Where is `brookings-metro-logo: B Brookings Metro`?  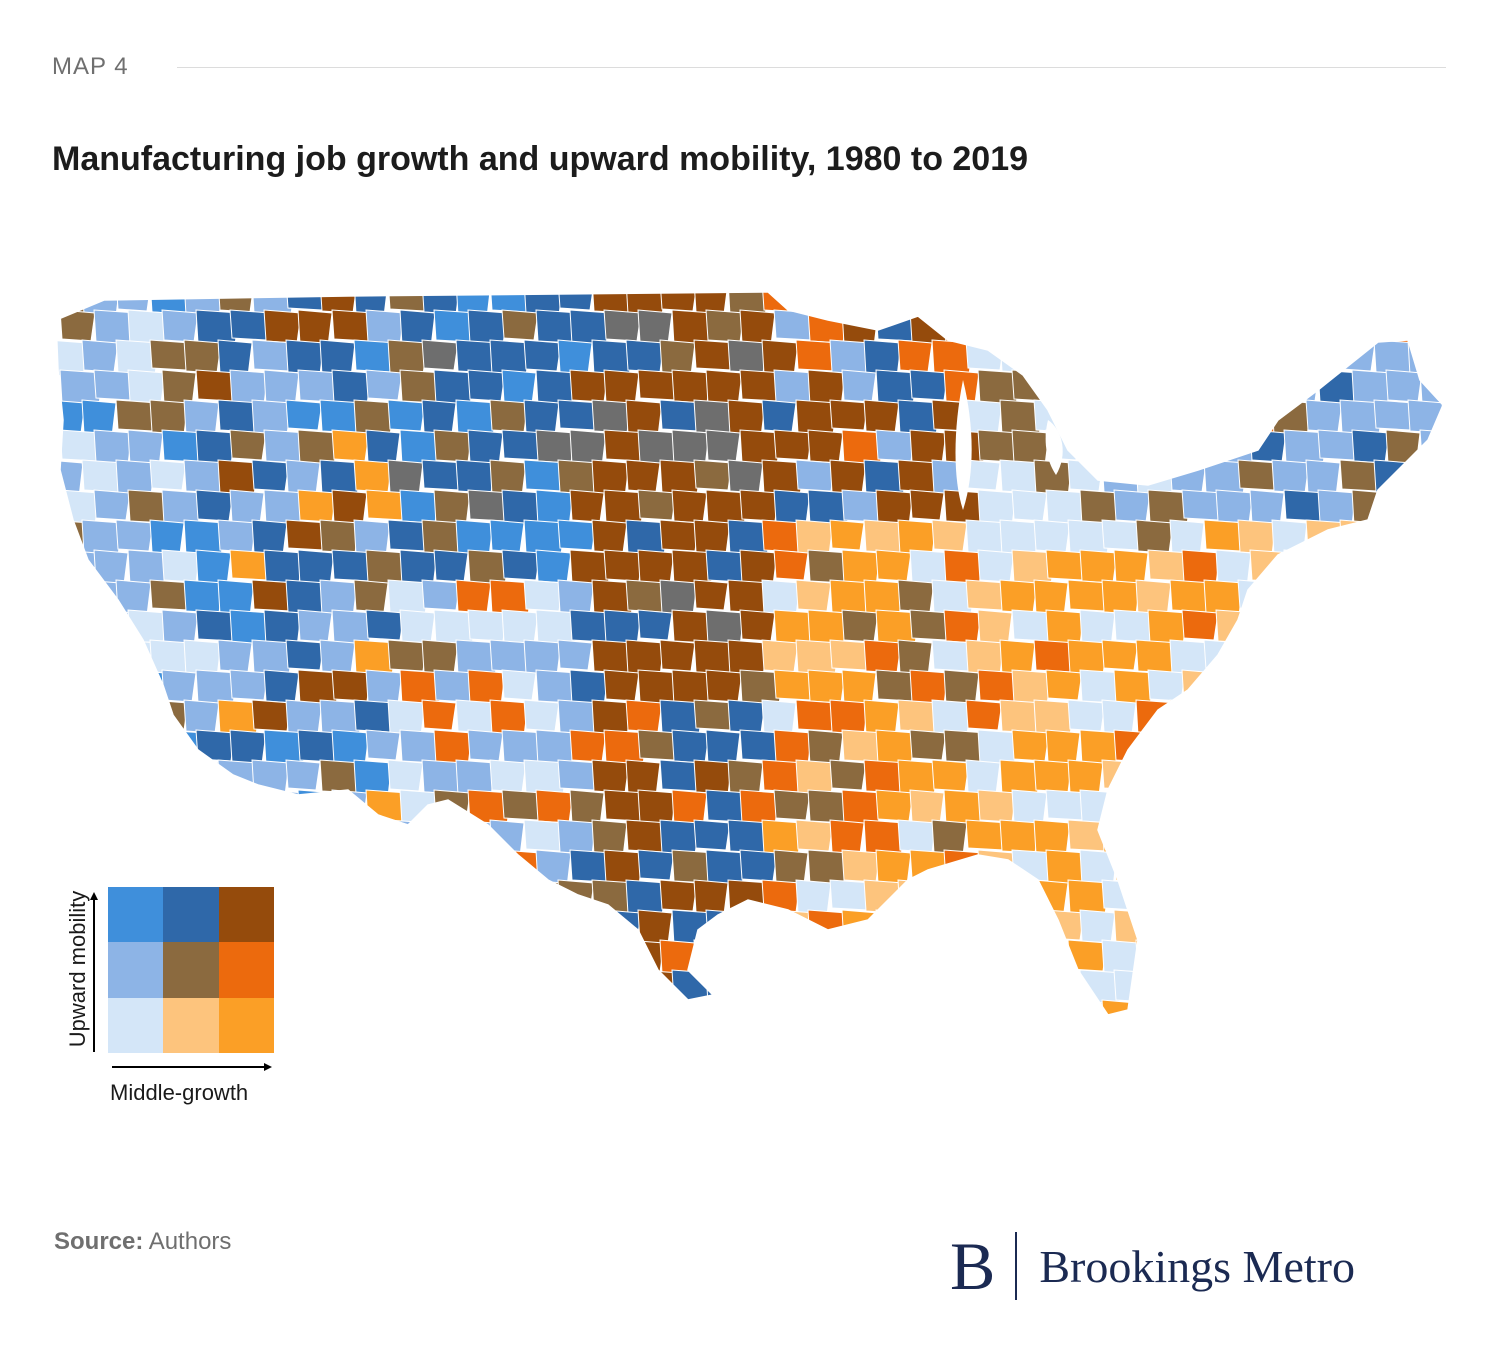 brookings-metro-logo: B Brookings Metro is located at coordinates (1200, 1266).